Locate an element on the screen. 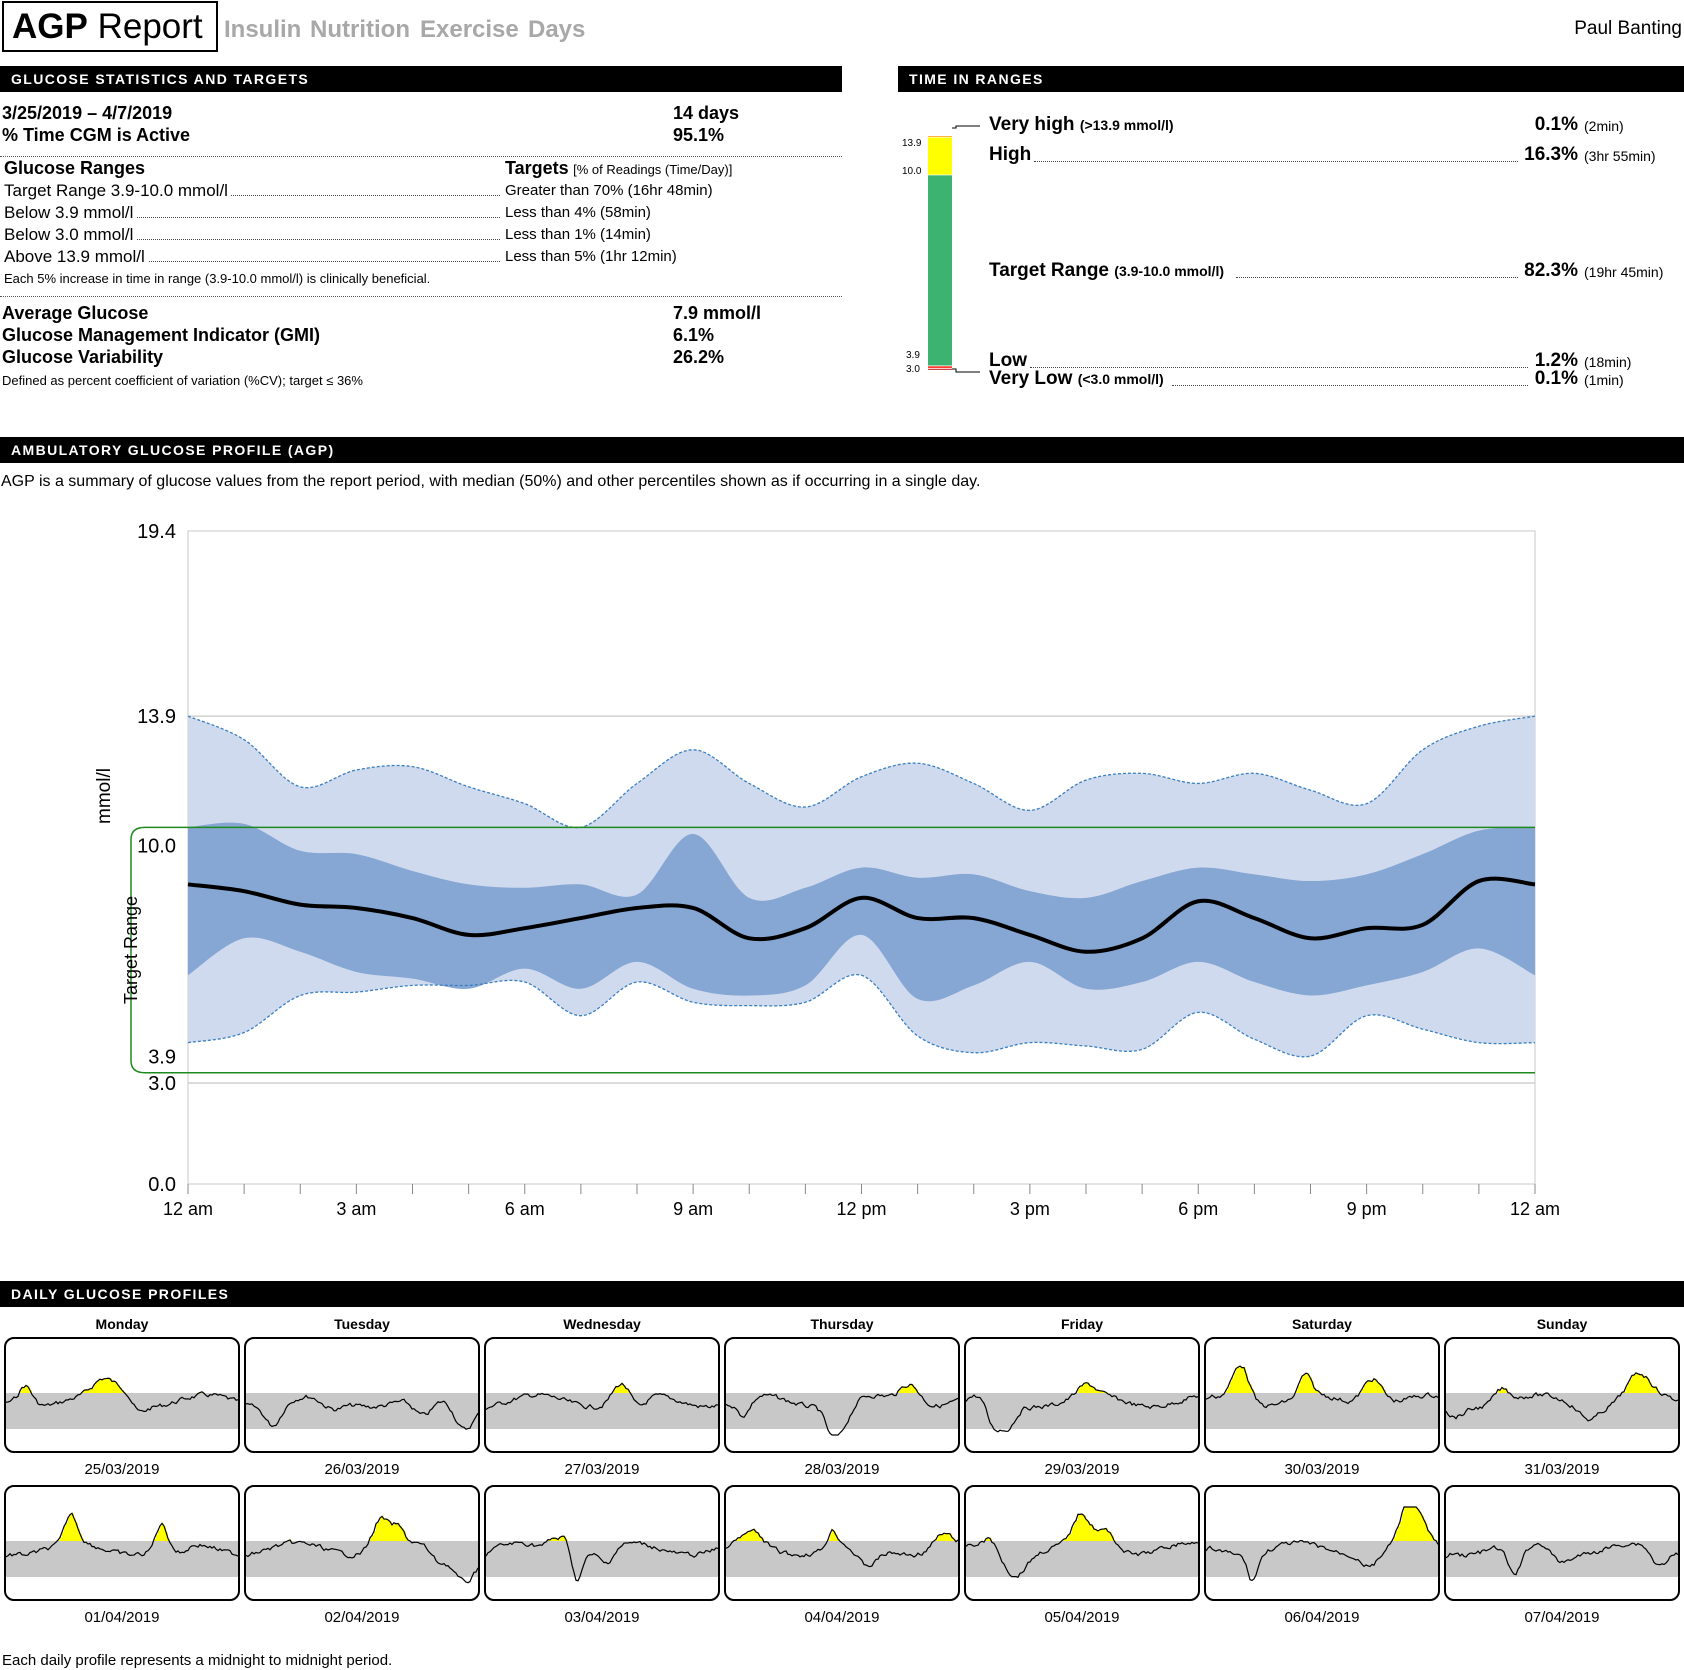 The image size is (1684, 1670). line-95-percentile is located at coordinates (861, 772).